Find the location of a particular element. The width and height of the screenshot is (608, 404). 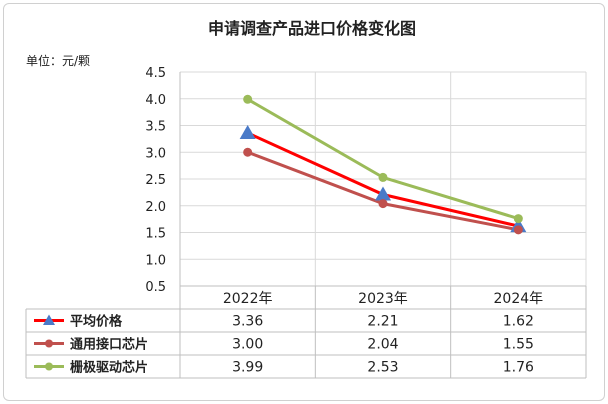

y-tick-label: 3.5 is located at coordinates (155, 127).